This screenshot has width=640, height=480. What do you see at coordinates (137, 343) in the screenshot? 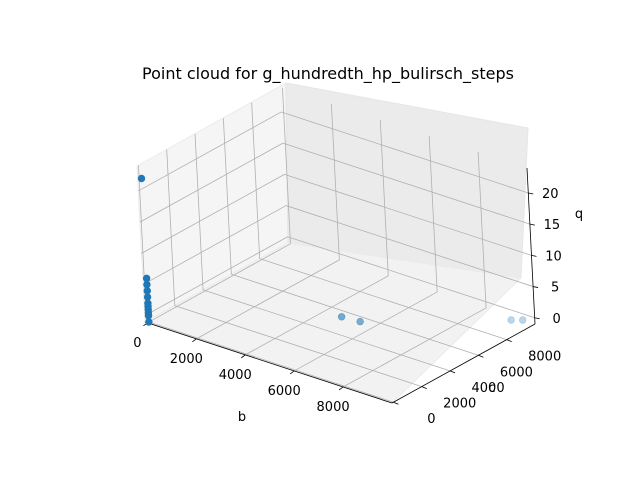
I see `b-tick-label: 0` at bounding box center [137, 343].